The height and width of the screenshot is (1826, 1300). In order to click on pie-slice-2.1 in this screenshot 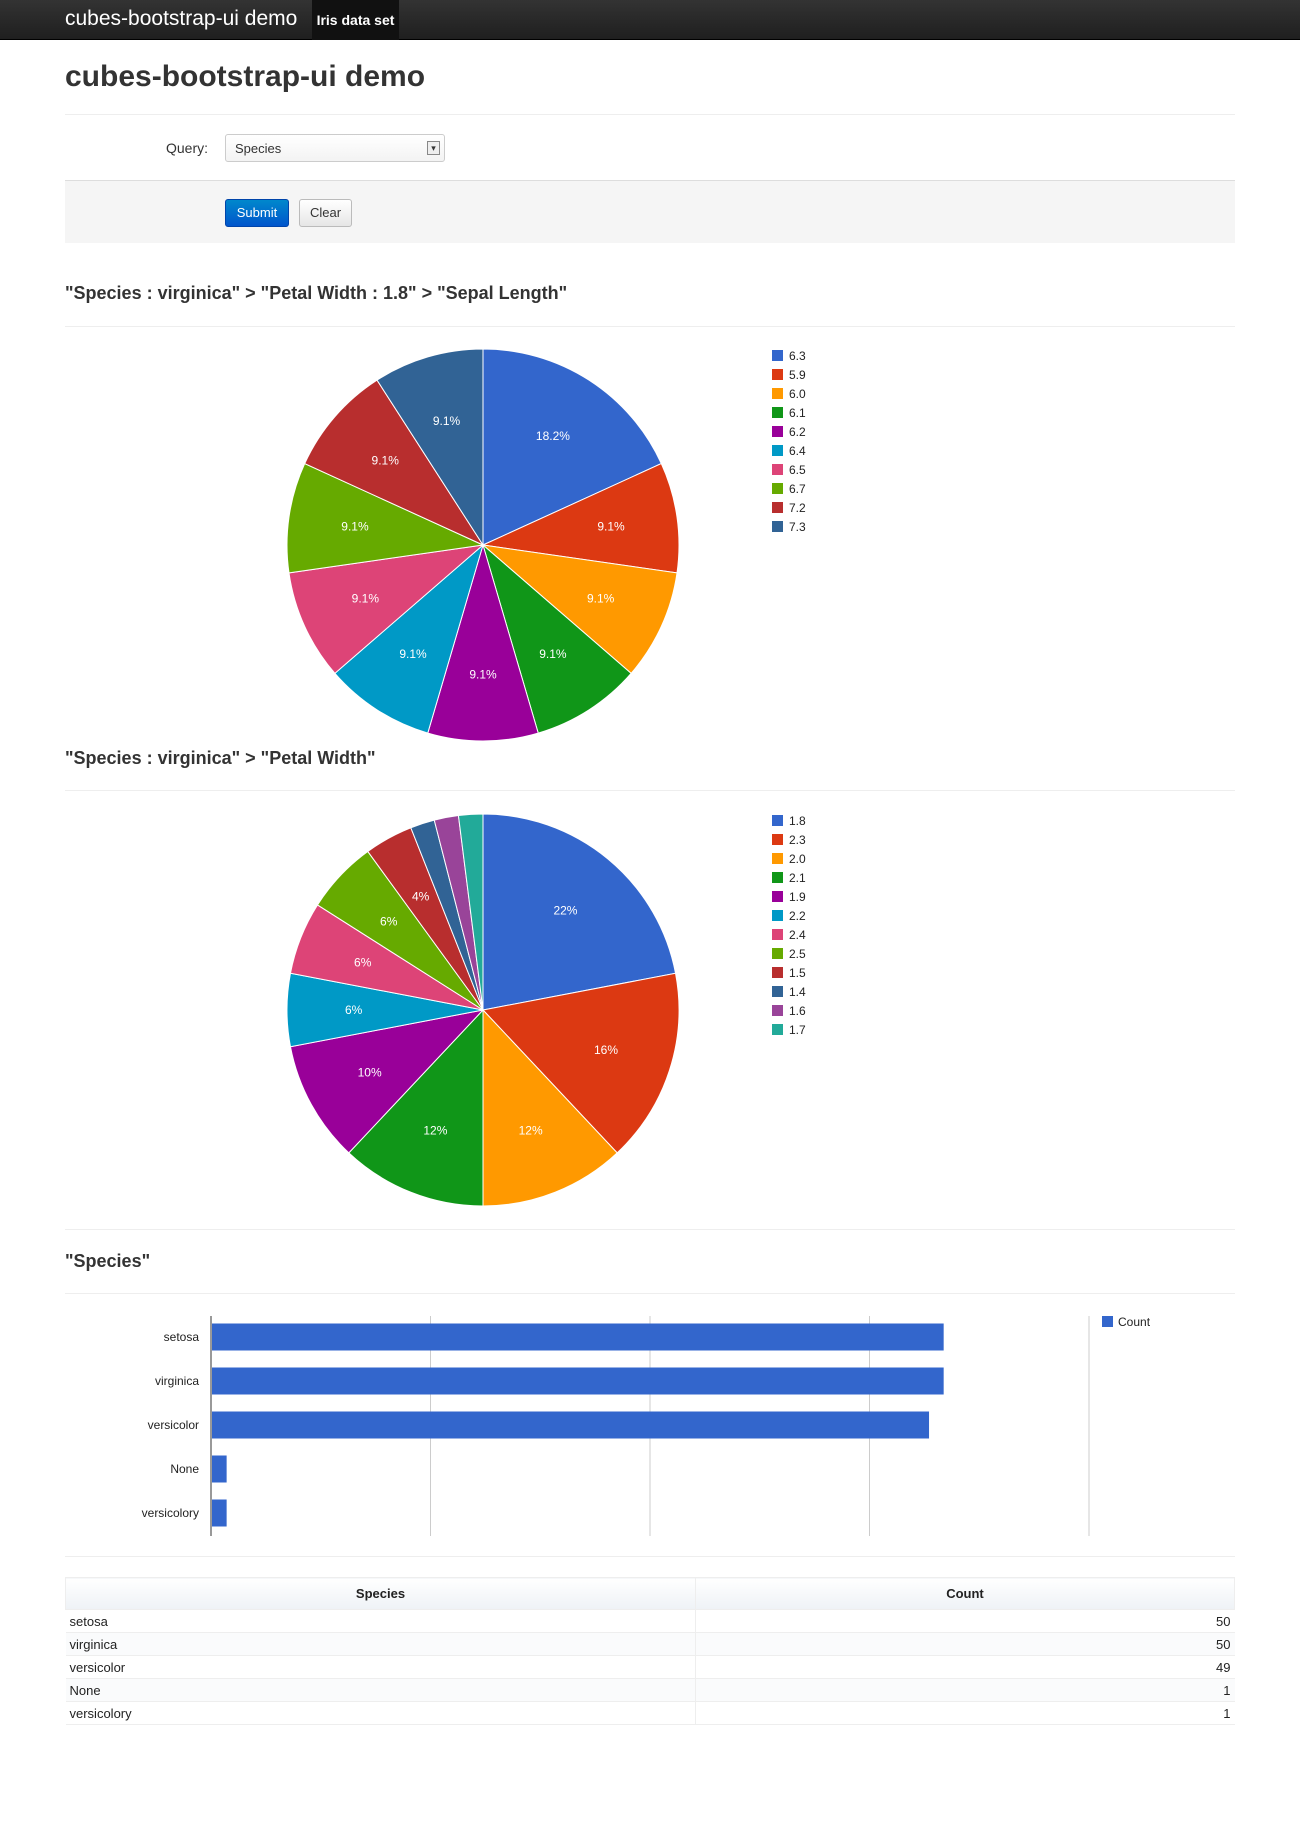, I will do `click(416, 1107)`.